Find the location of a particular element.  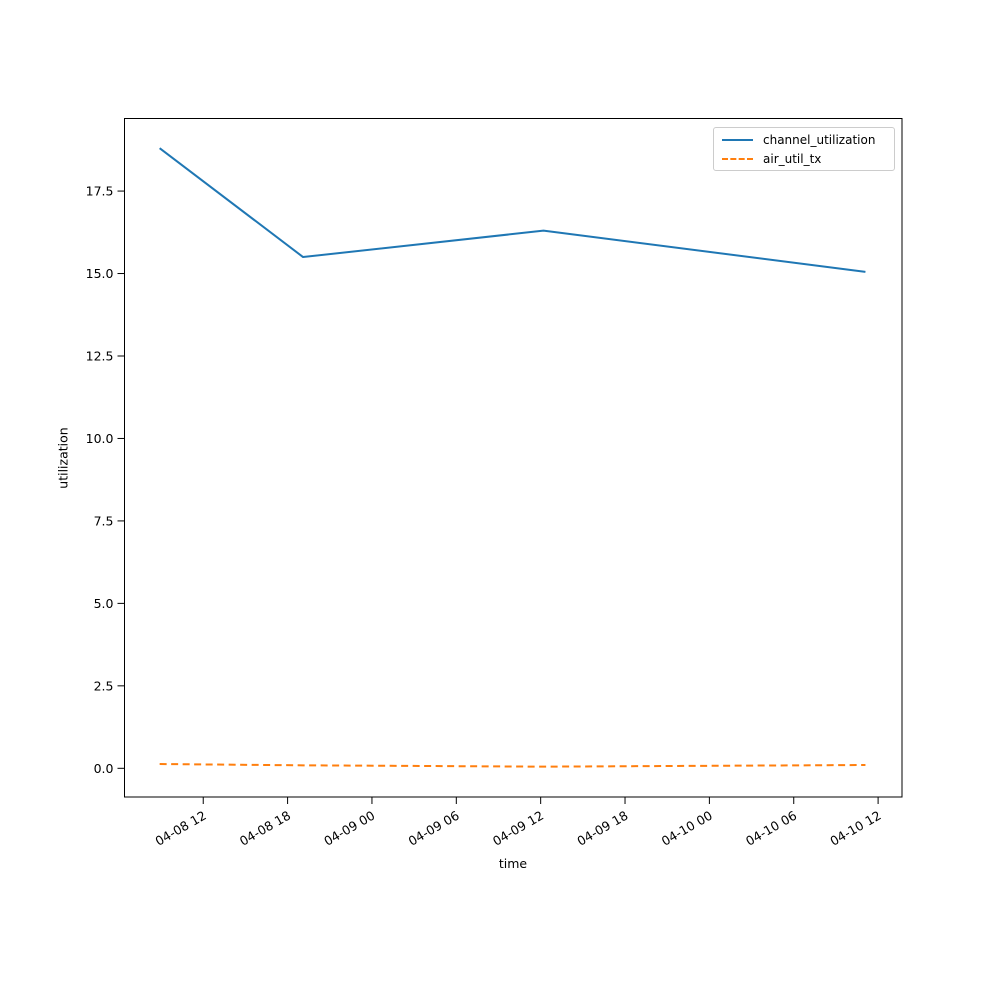

y-tick-label: 2.5 is located at coordinates (104, 685).